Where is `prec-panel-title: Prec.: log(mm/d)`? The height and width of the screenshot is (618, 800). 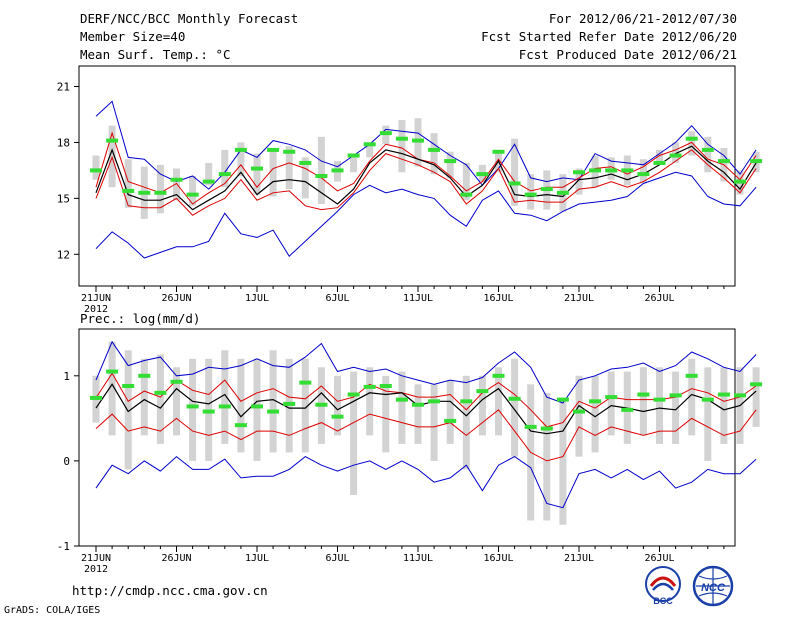
prec-panel-title: Prec.: log(mm/d) is located at coordinates (140, 318).